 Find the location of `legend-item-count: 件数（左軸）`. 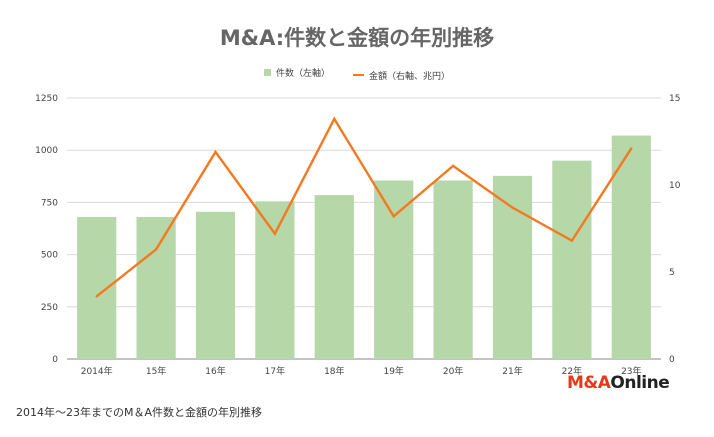

legend-item-count: 件数（左軸） is located at coordinates (297, 72).